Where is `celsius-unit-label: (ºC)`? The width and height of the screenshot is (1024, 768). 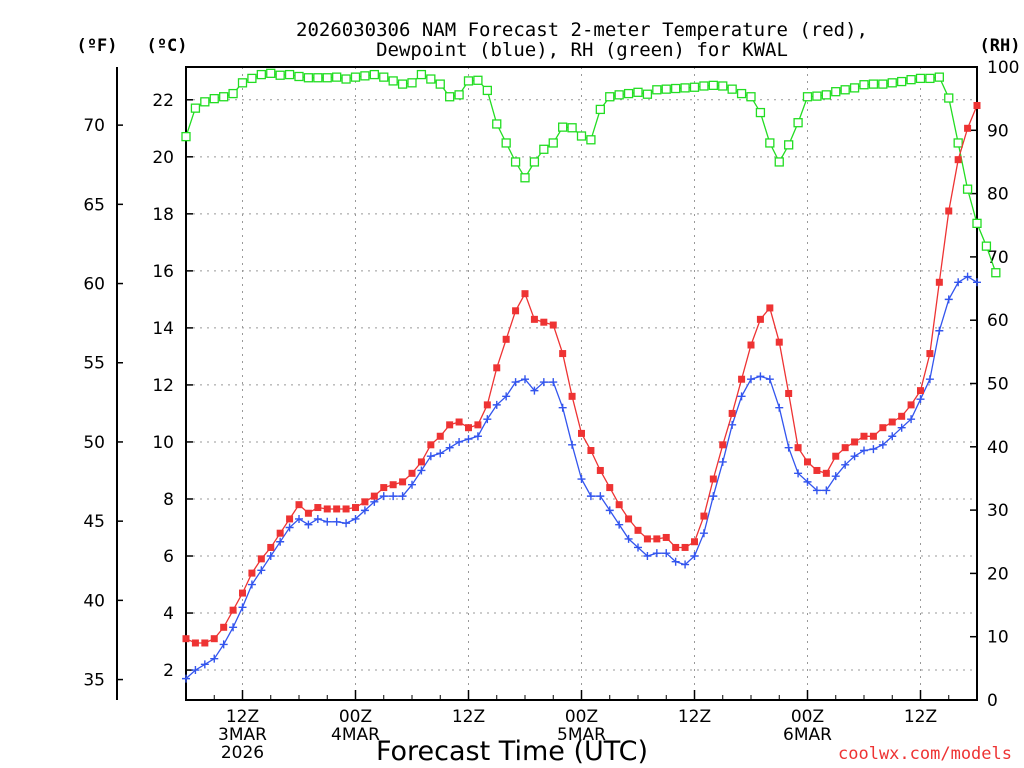
celsius-unit-label: (ºC) is located at coordinates (167, 46).